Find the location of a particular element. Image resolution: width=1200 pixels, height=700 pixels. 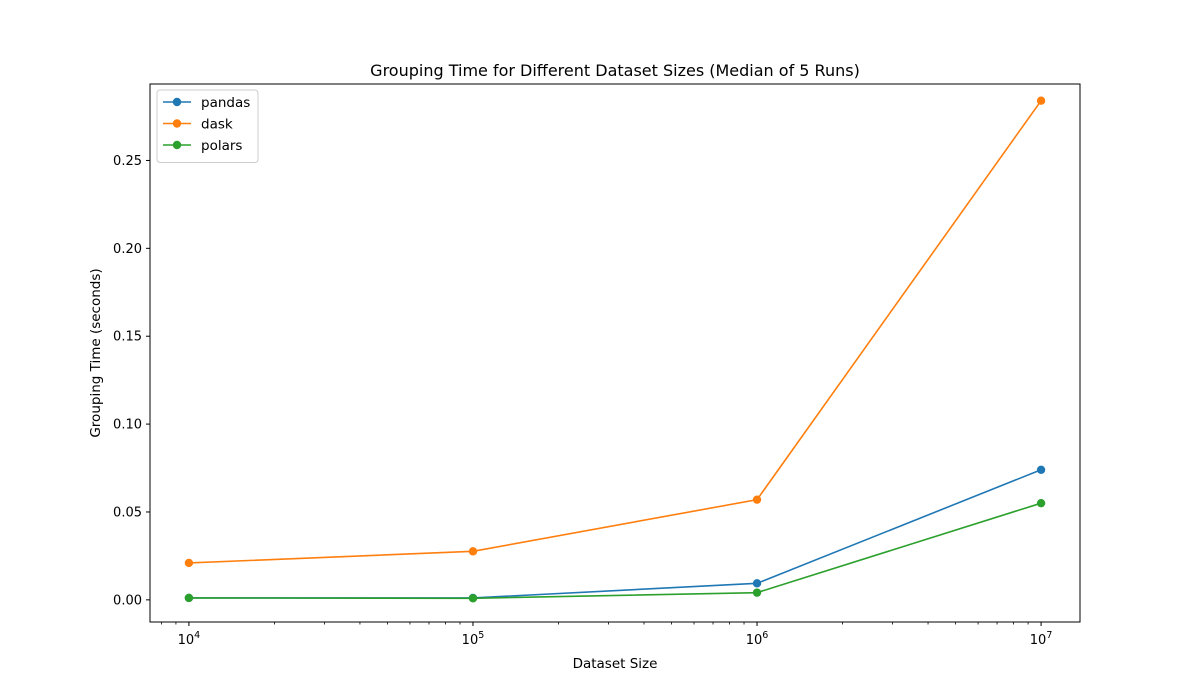

x-tick-label: 10⁴ is located at coordinates (189, 639).